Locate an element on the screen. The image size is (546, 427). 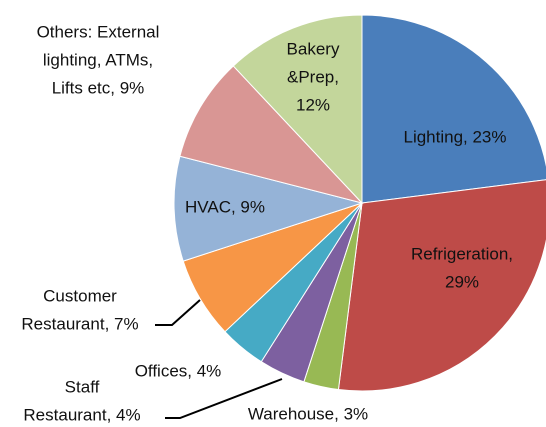
slice-label: &Prep, is located at coordinates (313, 76).